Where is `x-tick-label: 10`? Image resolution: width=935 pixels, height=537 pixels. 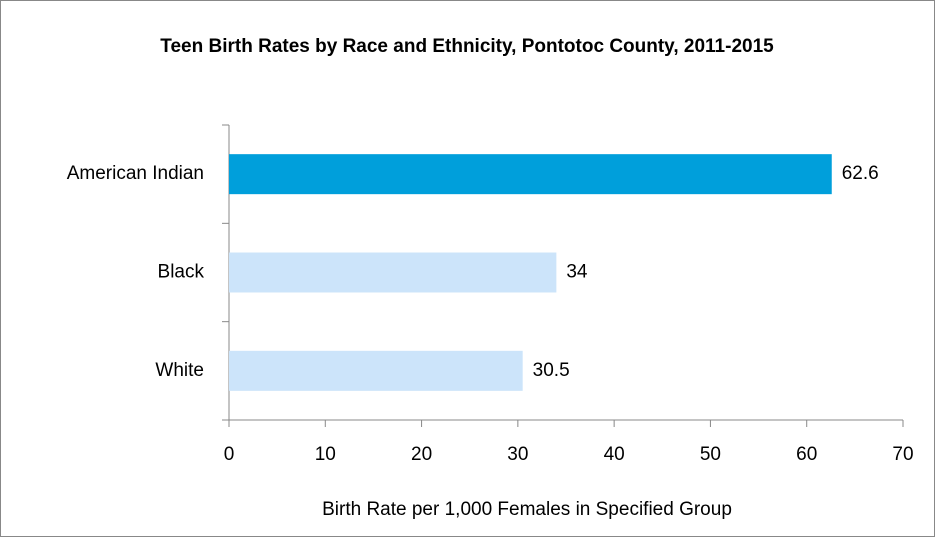
x-tick-label: 10 is located at coordinates (325, 454).